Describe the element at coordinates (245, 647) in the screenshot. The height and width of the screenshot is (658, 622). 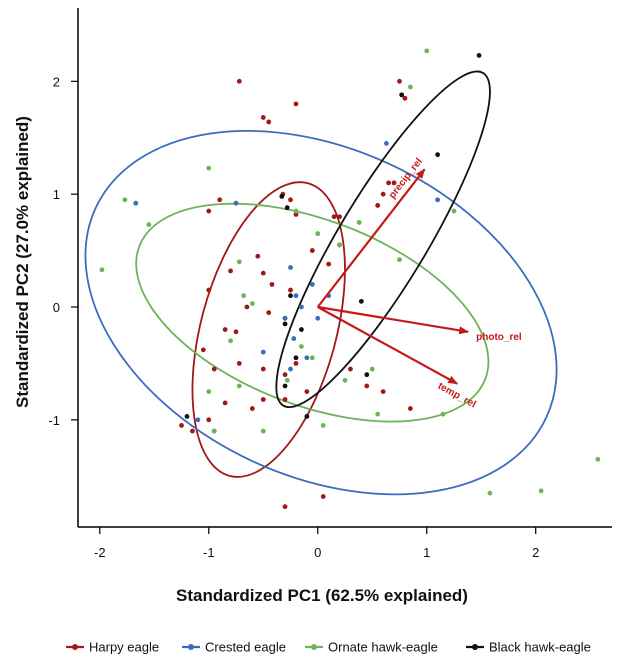
I see `legend-label-crested-eagle: Crested eagle` at that location.